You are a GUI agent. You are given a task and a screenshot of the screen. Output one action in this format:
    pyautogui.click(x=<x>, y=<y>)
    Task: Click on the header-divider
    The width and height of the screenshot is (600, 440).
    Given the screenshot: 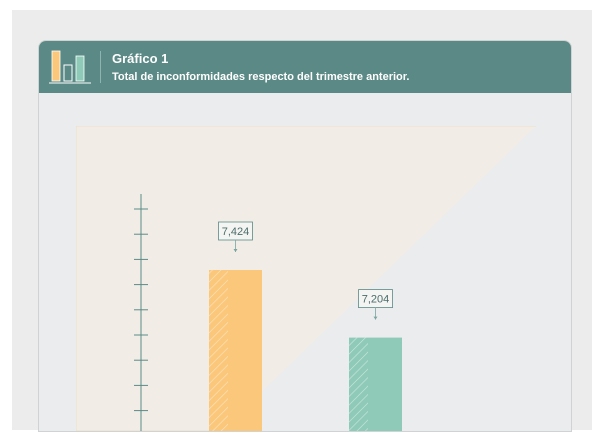 What is the action you would take?
    pyautogui.click(x=100, y=67)
    